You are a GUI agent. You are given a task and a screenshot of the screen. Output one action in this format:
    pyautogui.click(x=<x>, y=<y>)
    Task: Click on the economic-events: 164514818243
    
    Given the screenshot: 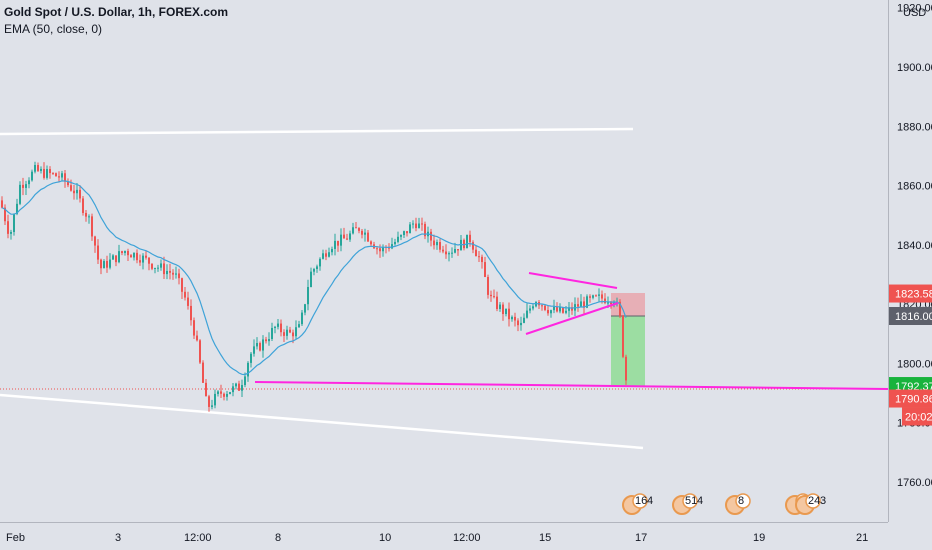 What is the action you would take?
    pyautogui.click(x=724, y=504)
    